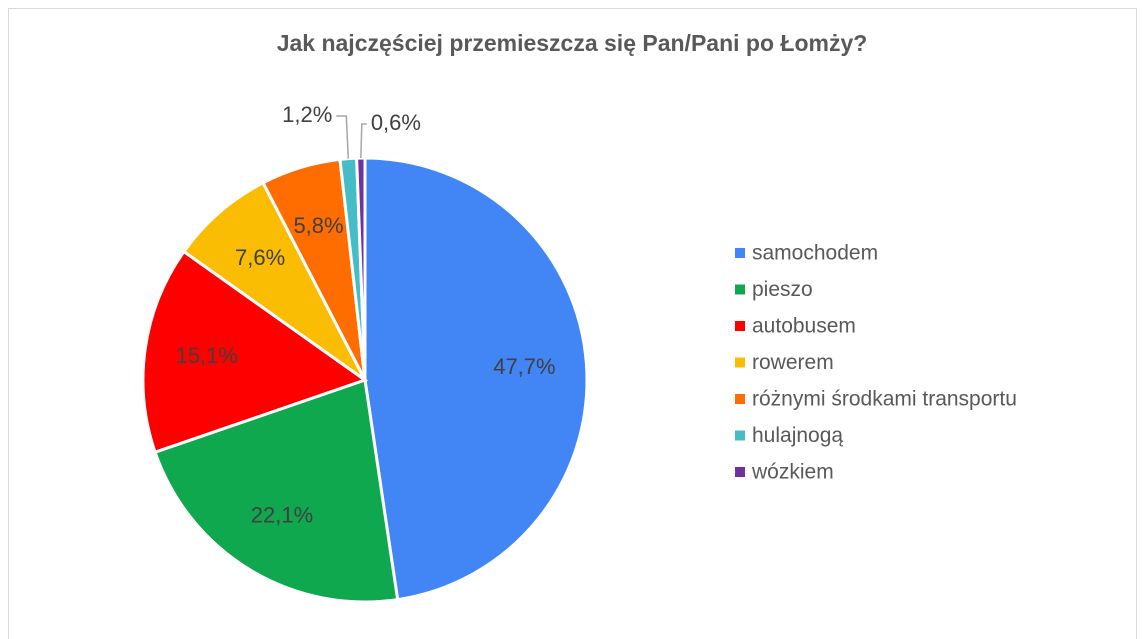  Describe the element at coordinates (815, 253) in the screenshot. I see `legend-label: samochodem` at that location.